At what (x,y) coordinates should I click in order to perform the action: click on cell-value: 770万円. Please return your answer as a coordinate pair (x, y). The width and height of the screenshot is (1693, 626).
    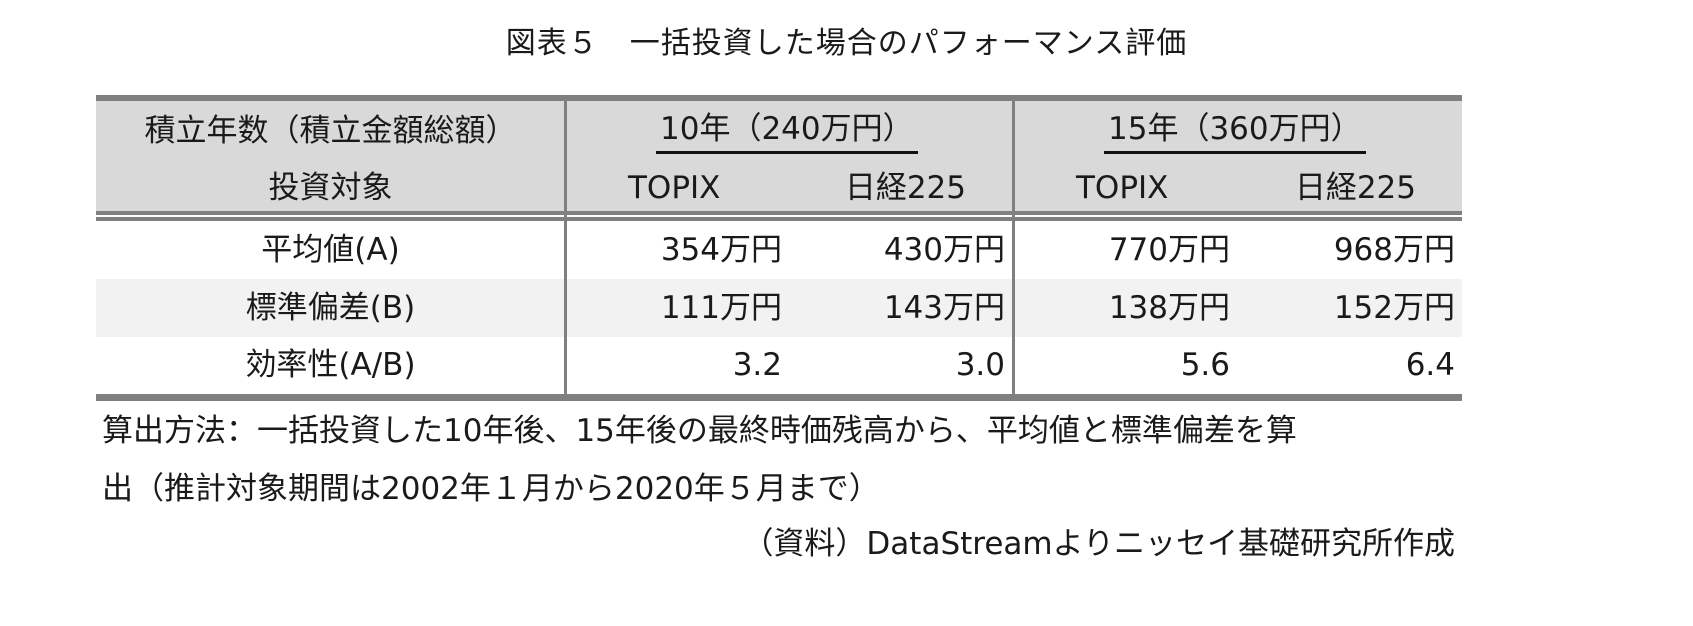
    Looking at the image, I should click on (1169, 250).